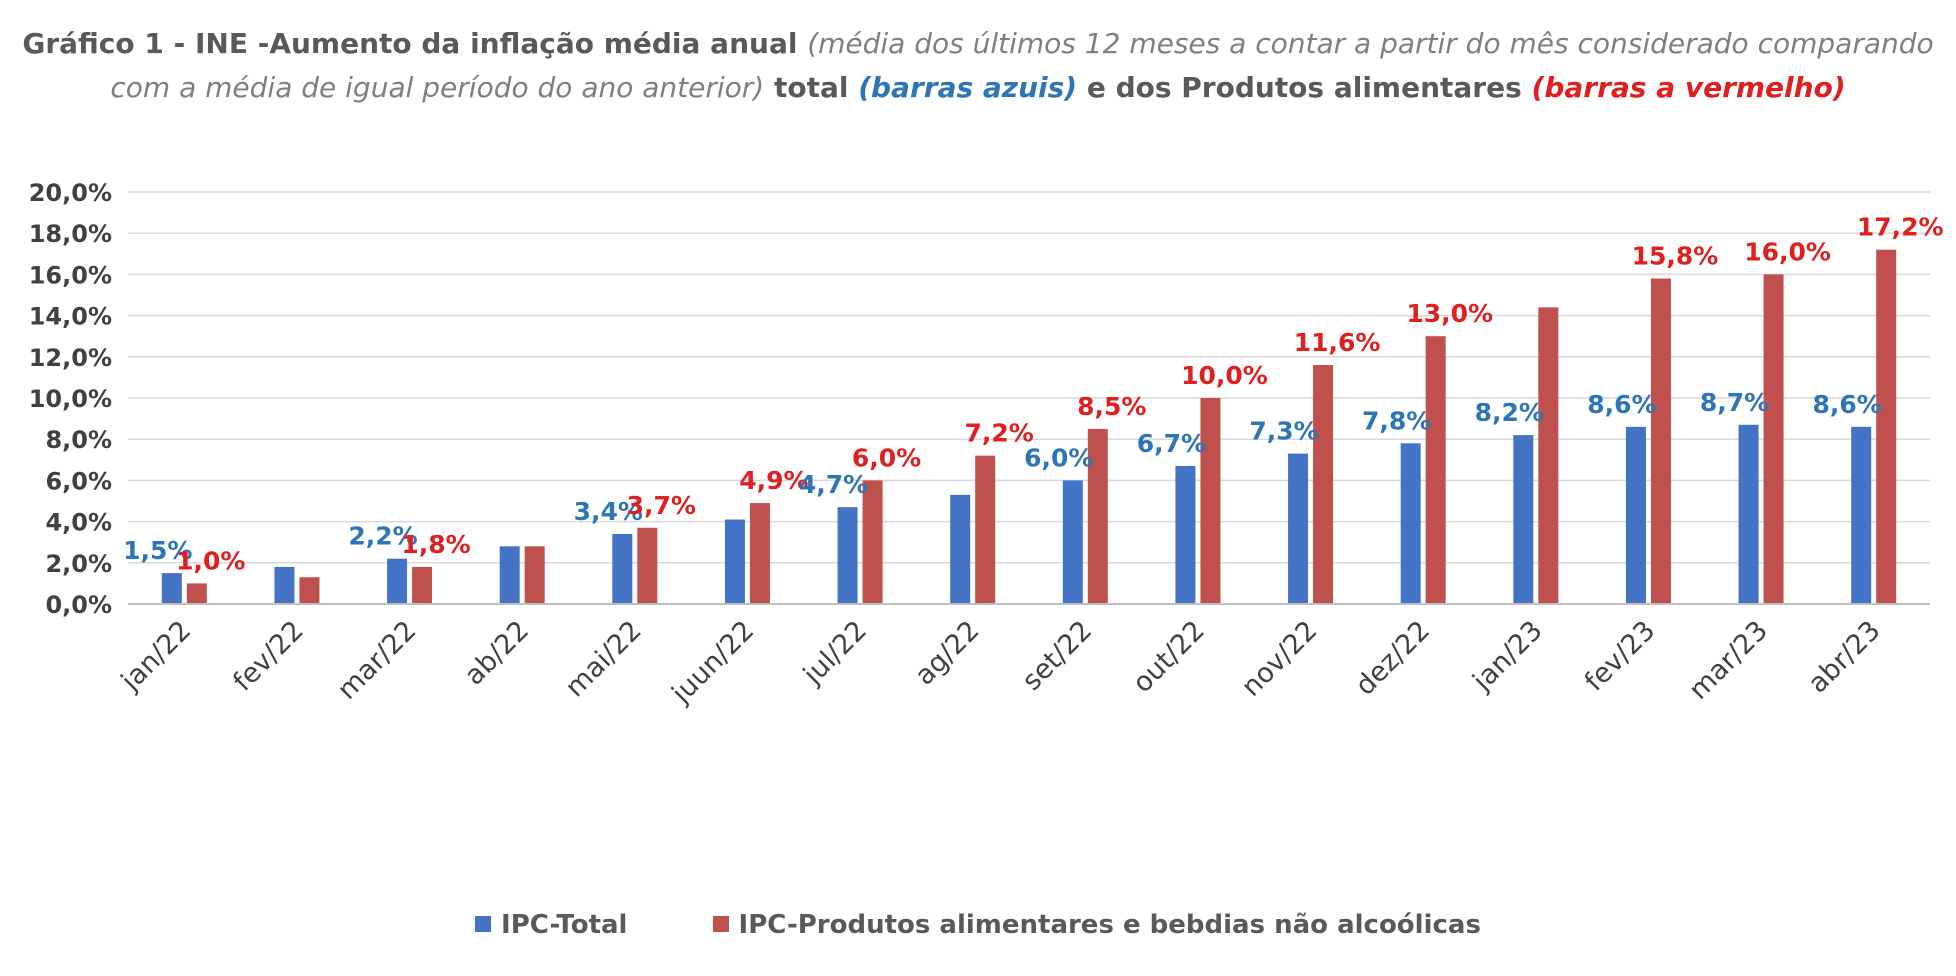 The image size is (1956, 976). I want to click on data-label-ipc-food: 8,5%, so click(1111, 406).